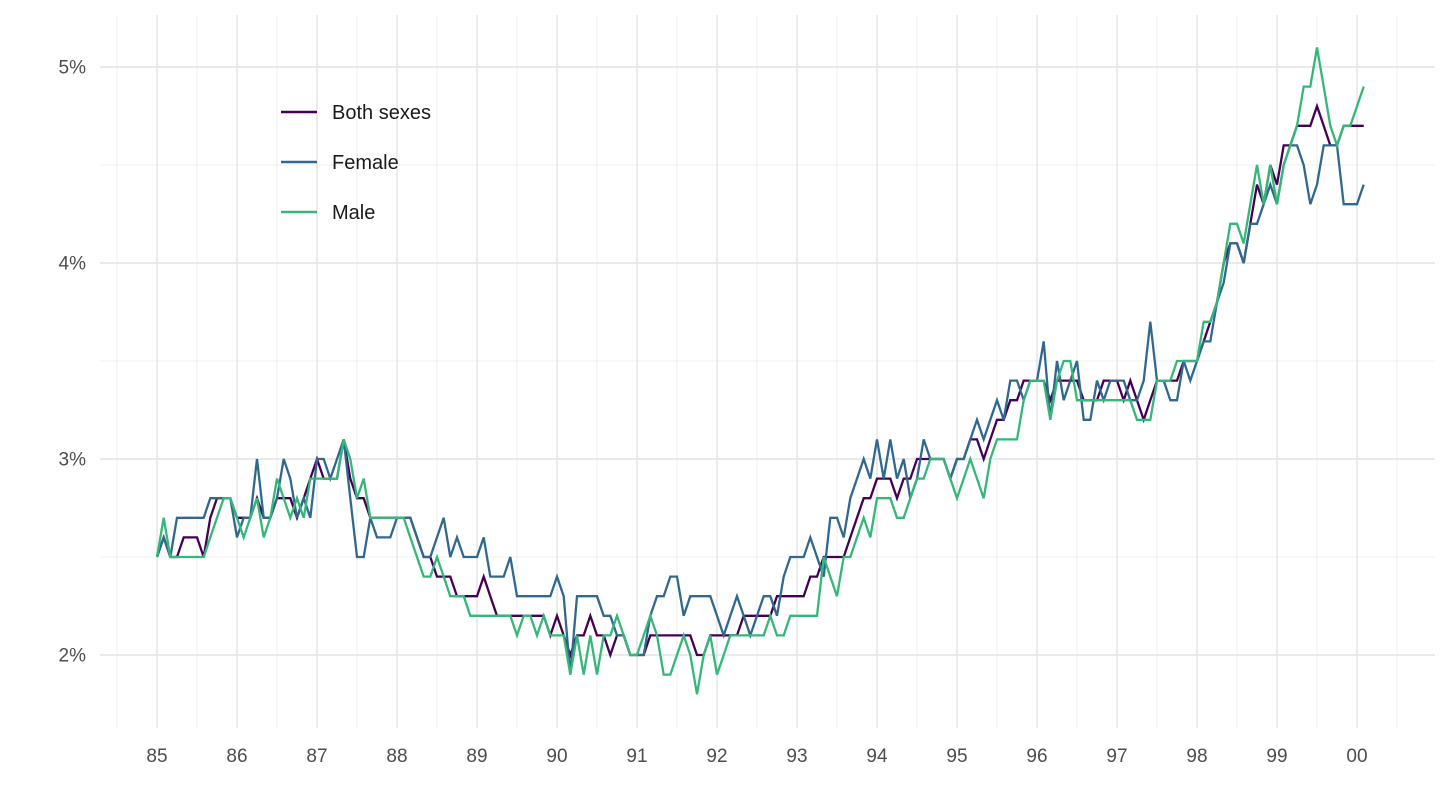 The width and height of the screenshot is (1440, 810). What do you see at coordinates (756, 756) in the screenshot?
I see `x-axis-labels: 85 86 87 88 89 90 91 92 93 94 95 96 97 98 99 00` at bounding box center [756, 756].